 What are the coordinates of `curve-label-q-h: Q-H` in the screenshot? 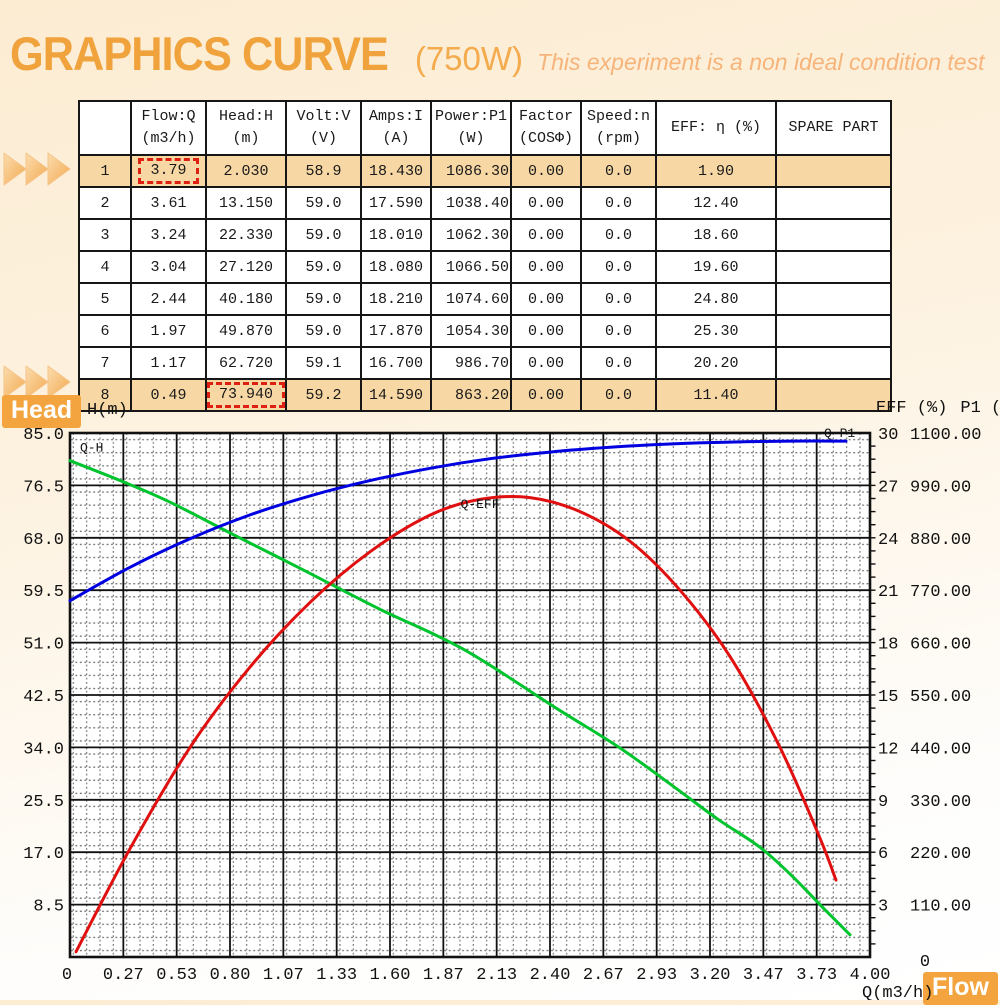 It's located at (91, 447).